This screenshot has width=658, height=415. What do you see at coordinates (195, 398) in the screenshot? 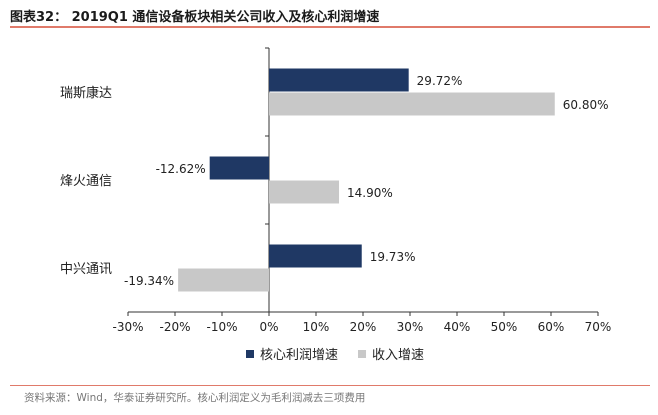
I see `source-note: 资料来源：Wind，华泰证券研究所。核心利润定义为毛利润减去三项费用` at bounding box center [195, 398].